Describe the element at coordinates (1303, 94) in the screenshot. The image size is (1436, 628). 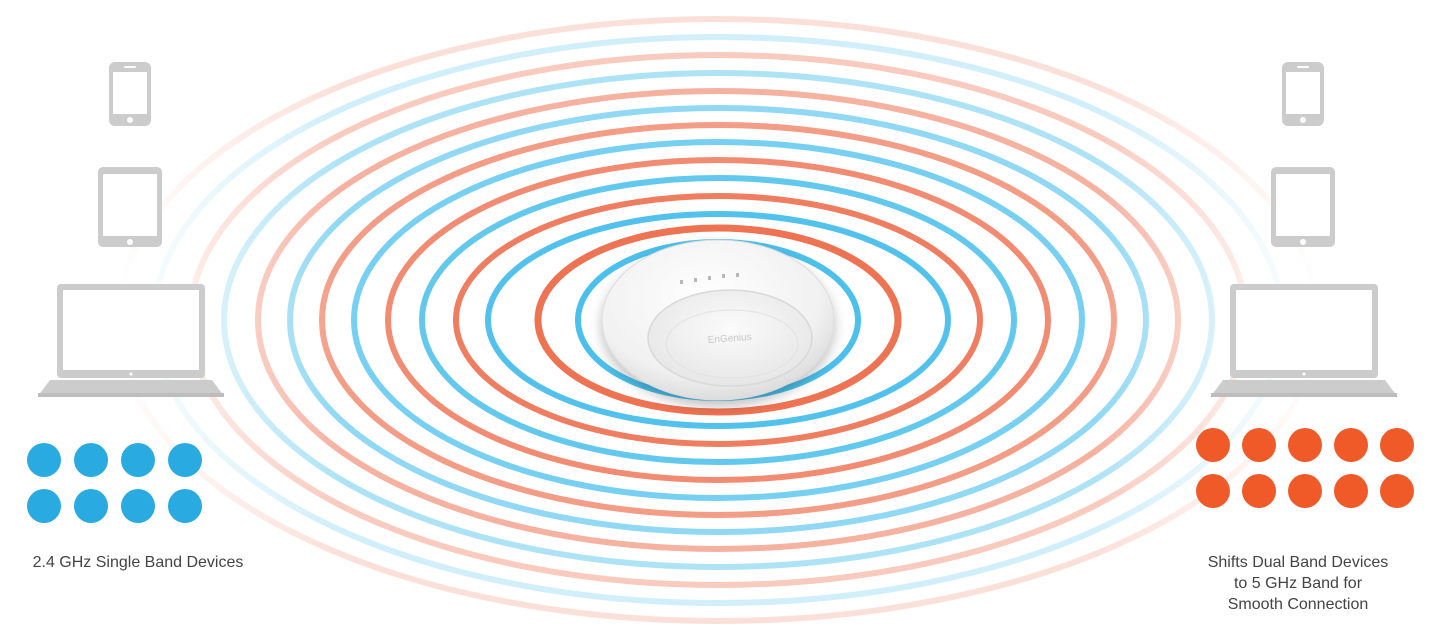
I see `right-smartphone-icon` at that location.